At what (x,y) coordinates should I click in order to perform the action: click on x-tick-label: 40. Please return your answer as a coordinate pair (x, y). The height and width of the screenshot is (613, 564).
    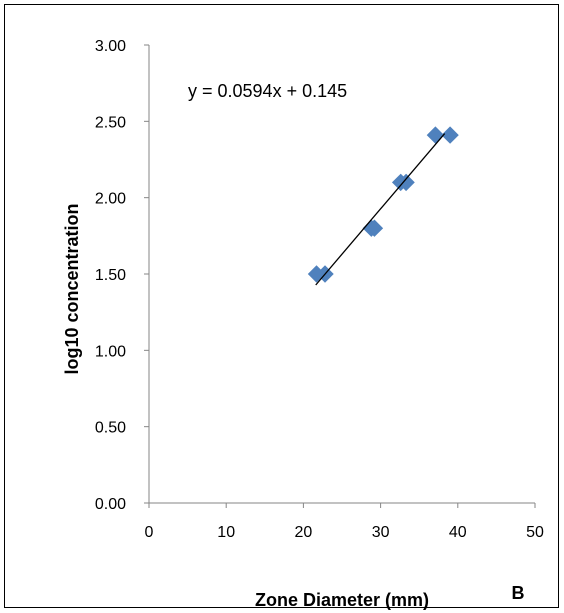
    Looking at the image, I should click on (458, 532).